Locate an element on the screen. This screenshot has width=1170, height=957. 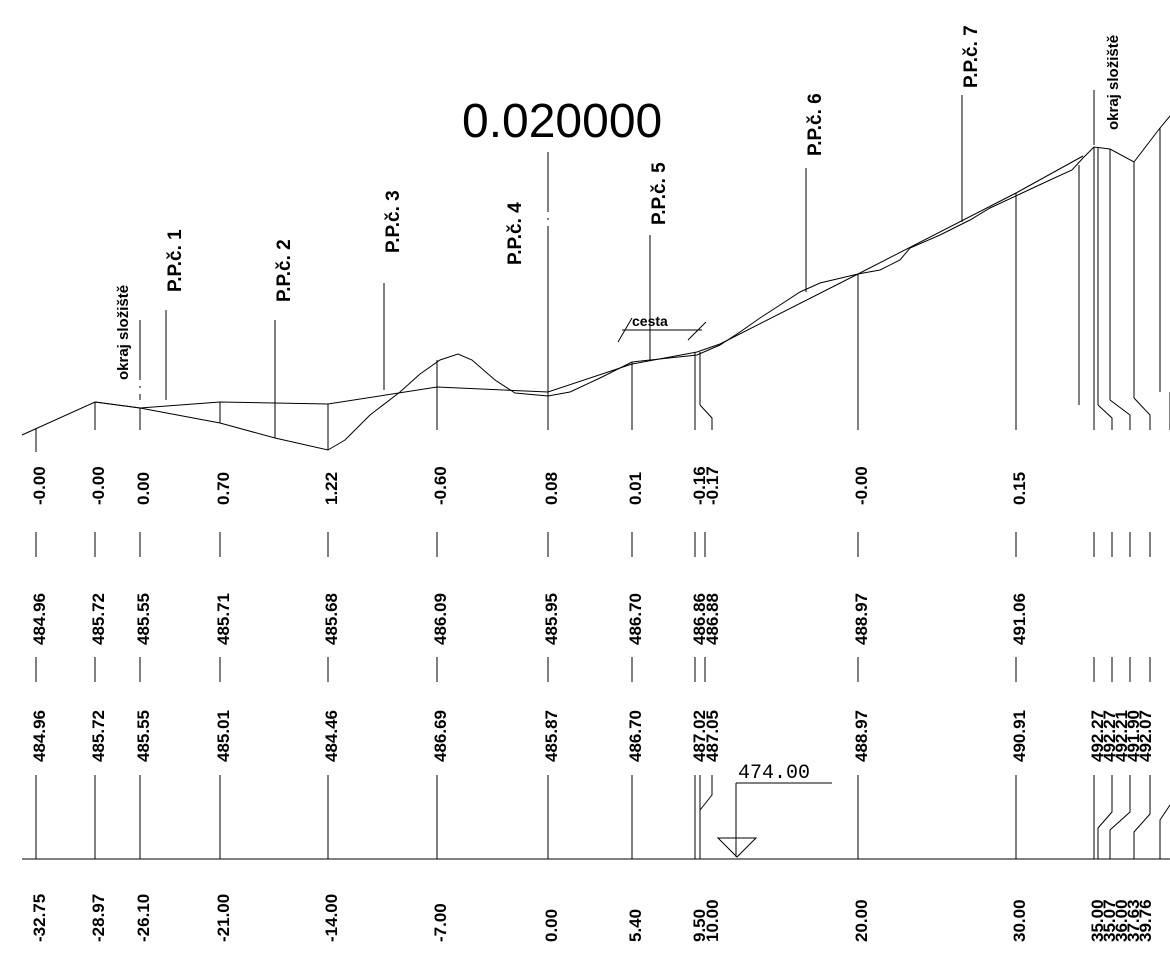
terrain-value: 485.55 is located at coordinates (143, 736).